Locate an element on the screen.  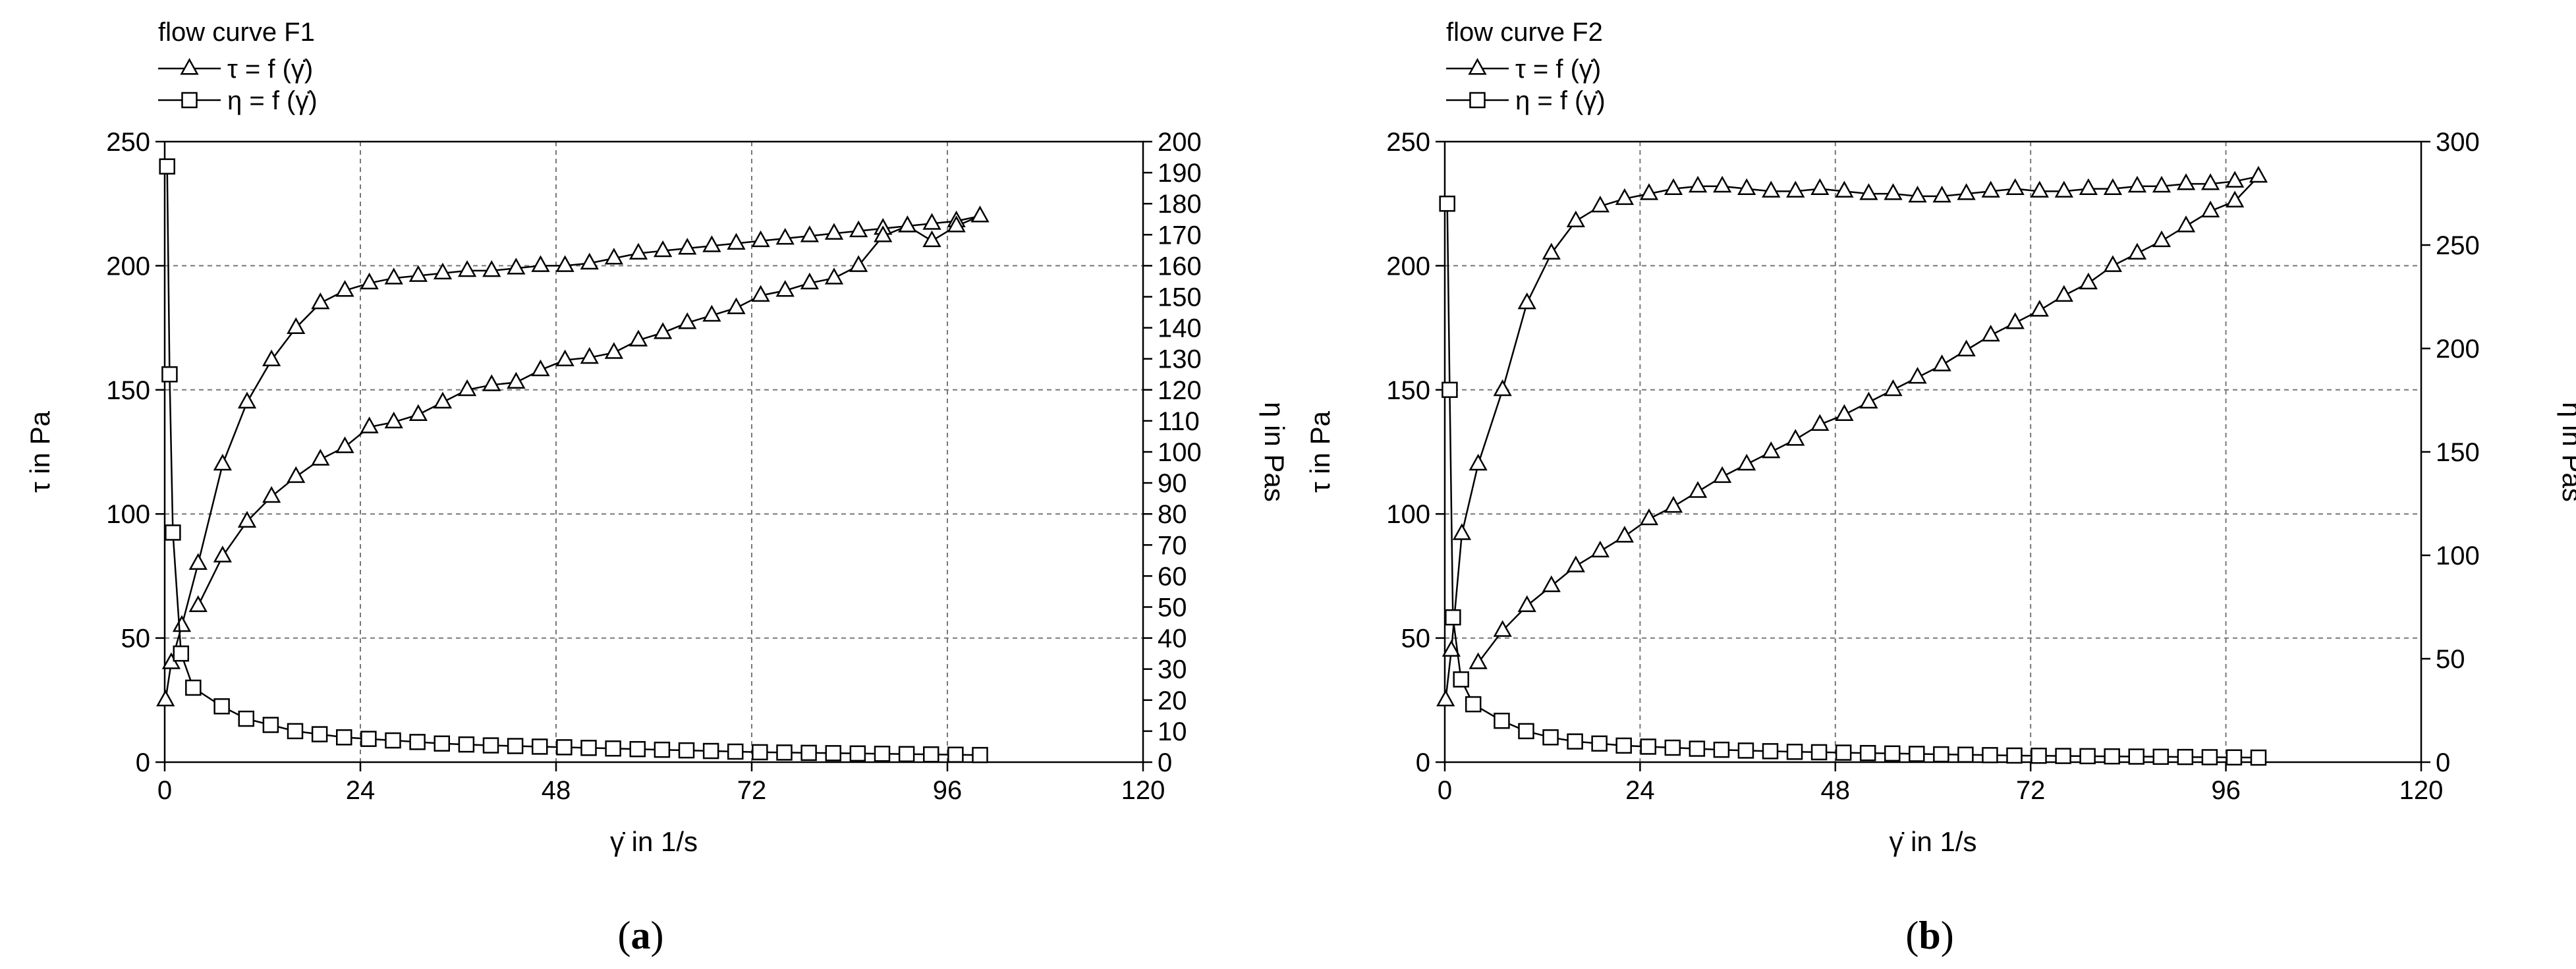
y-tick-label-left: 150 is located at coordinates (128, 390).